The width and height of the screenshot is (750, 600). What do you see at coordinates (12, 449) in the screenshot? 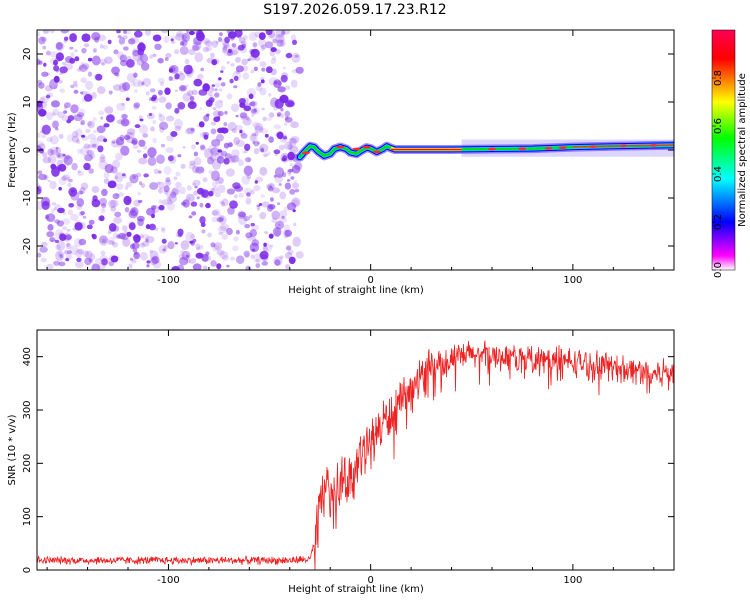
I see `snr-y-label: SNR (10 * v/v)` at bounding box center [12, 449].